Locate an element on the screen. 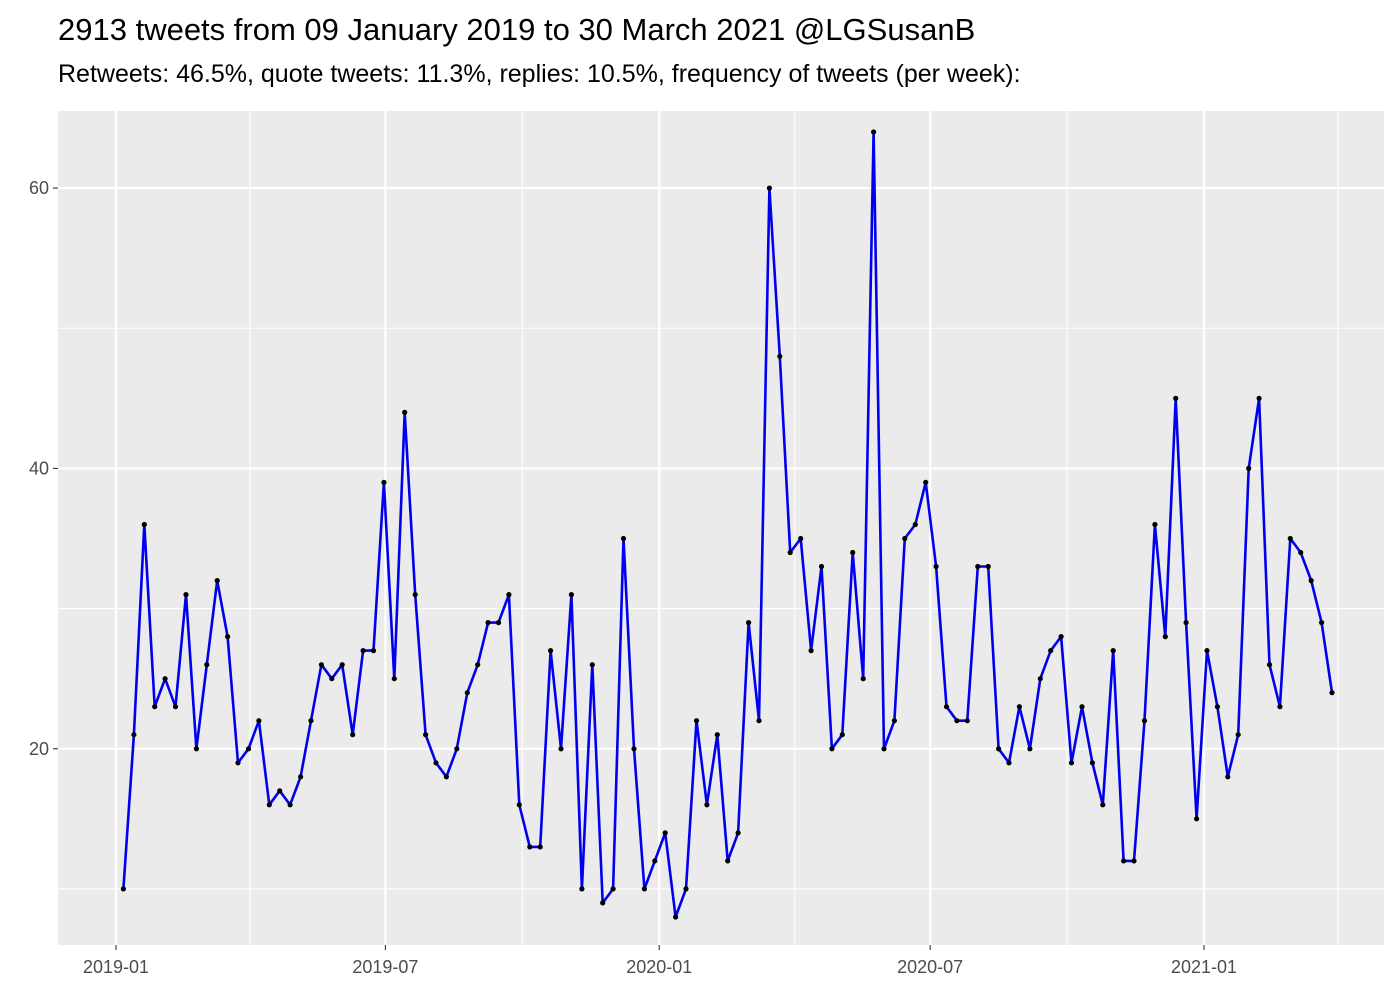 Image resolution: width=1400 pixels, height=1000 pixels. x-tick-label: 2019-01 is located at coordinates (116, 967).